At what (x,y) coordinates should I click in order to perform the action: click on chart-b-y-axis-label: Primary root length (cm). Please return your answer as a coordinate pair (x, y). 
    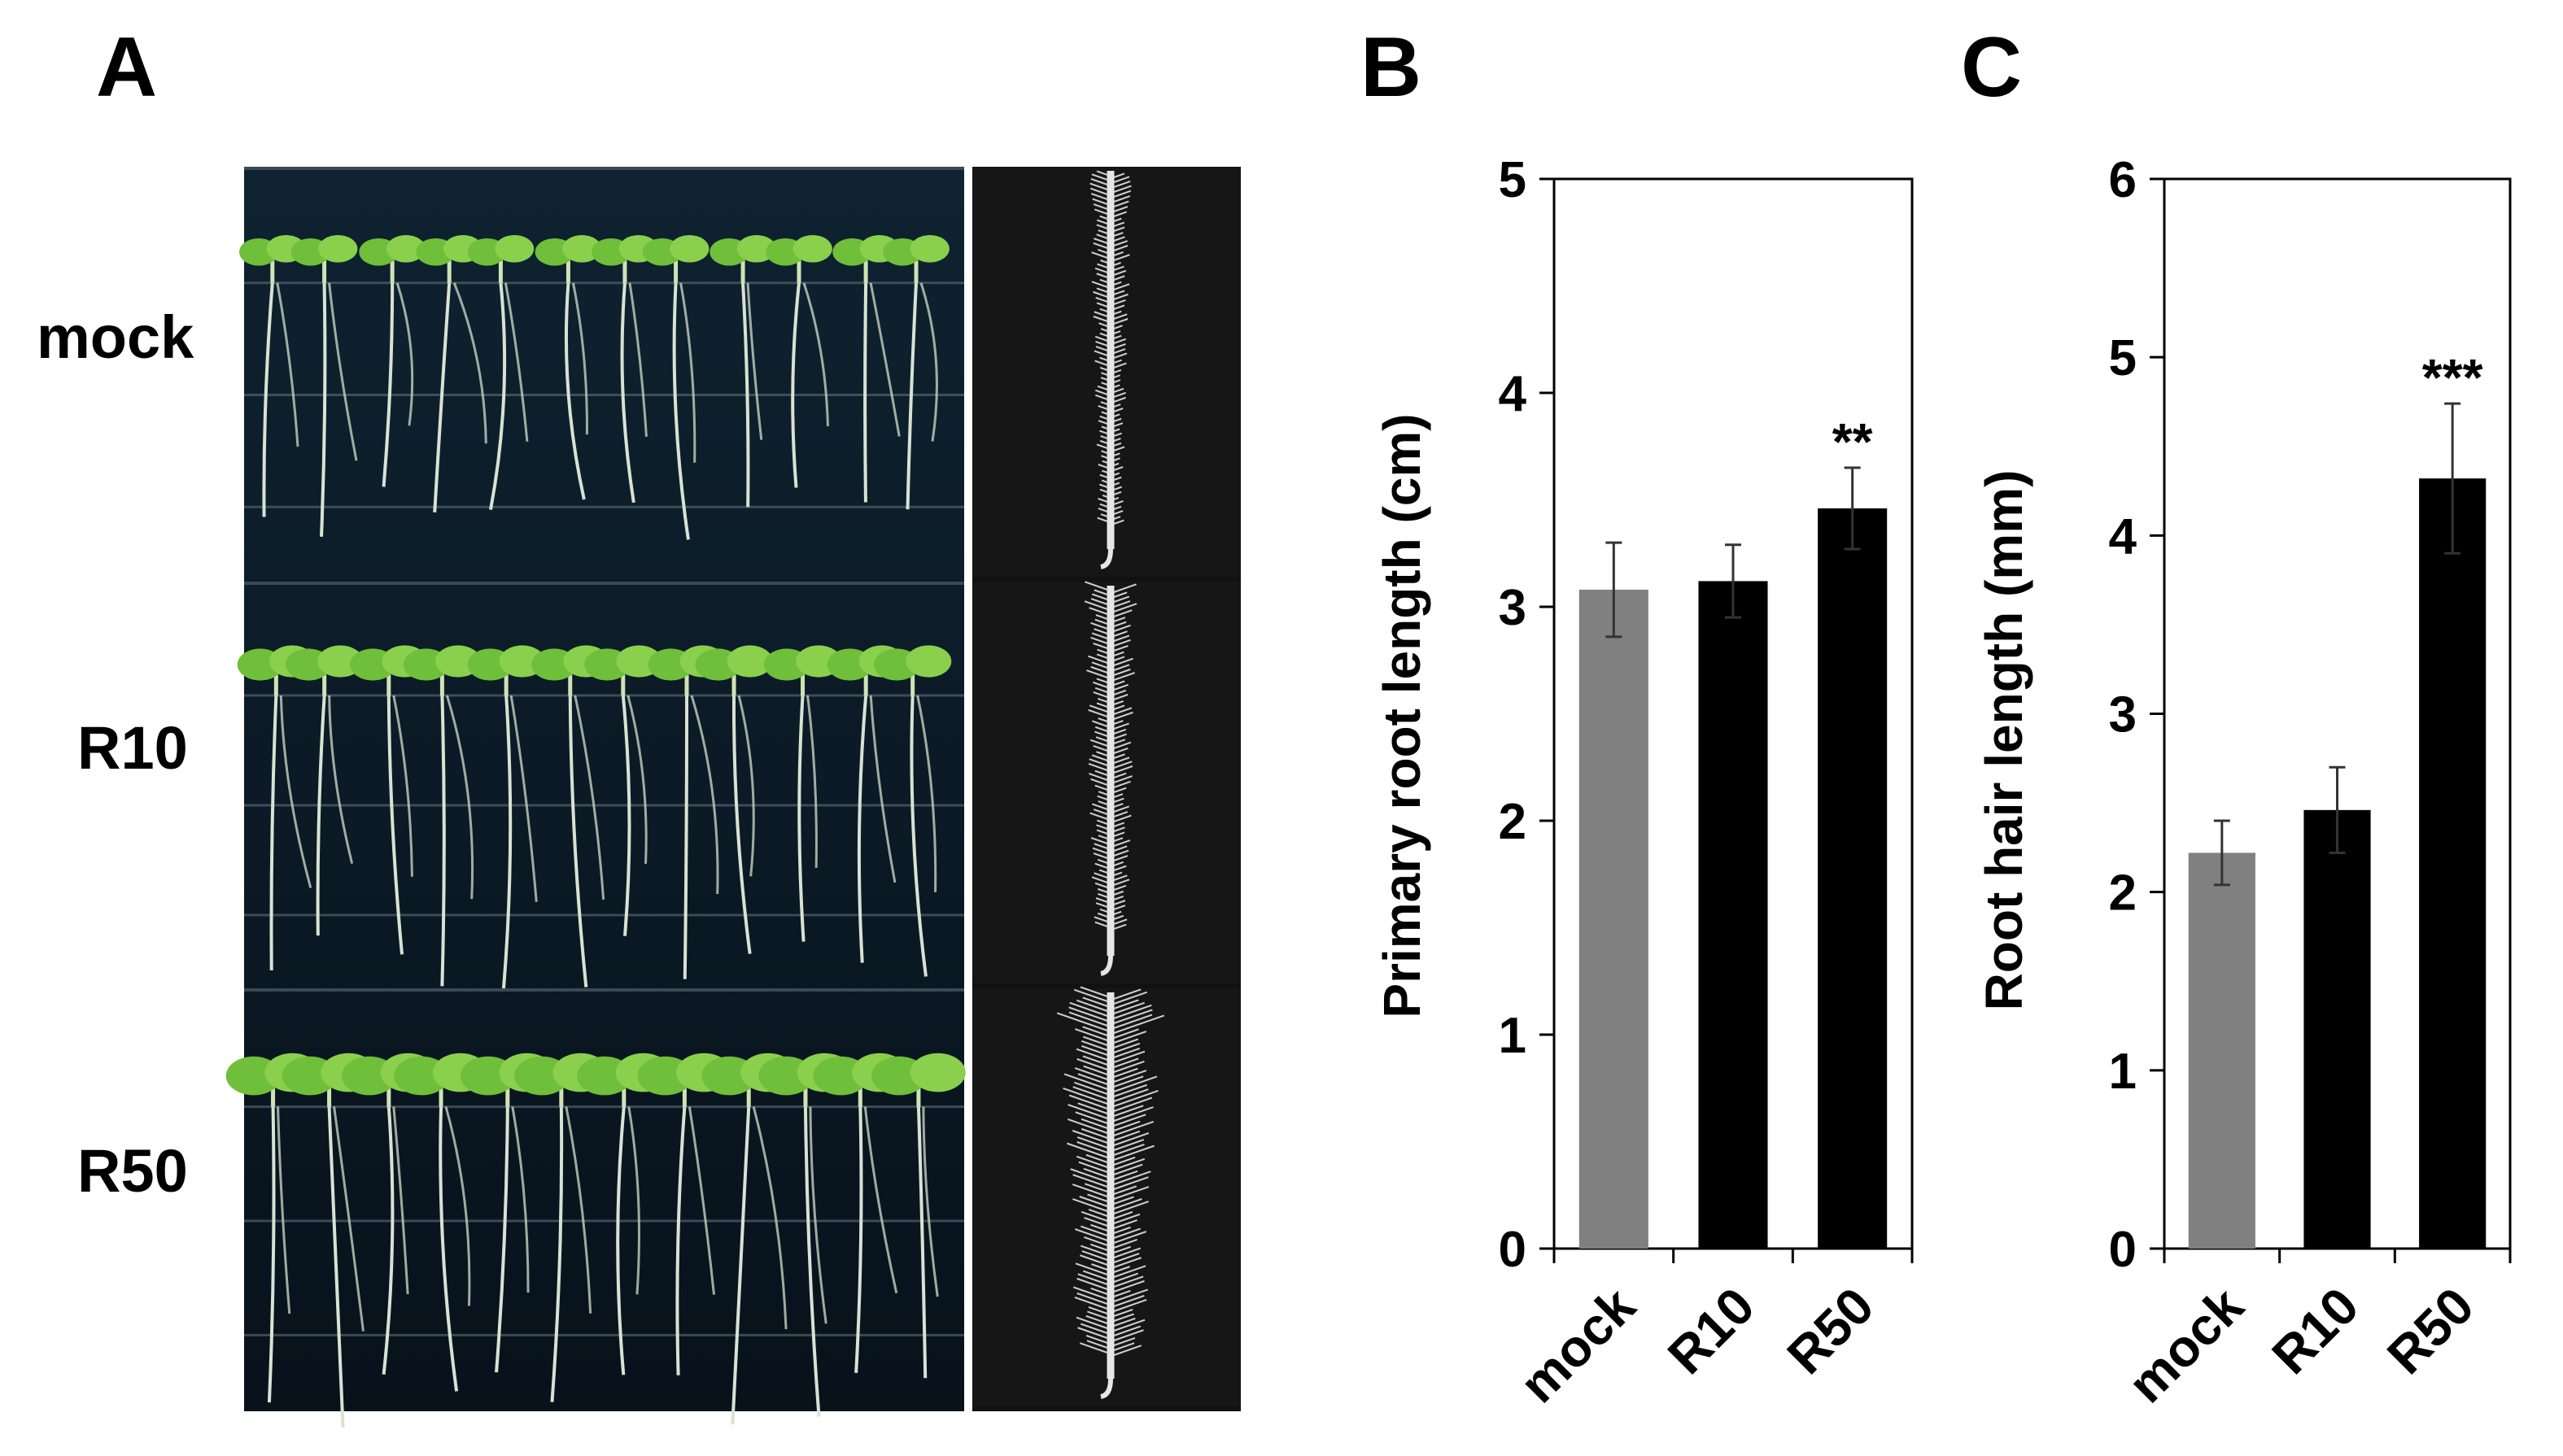
    Looking at the image, I should click on (1402, 715).